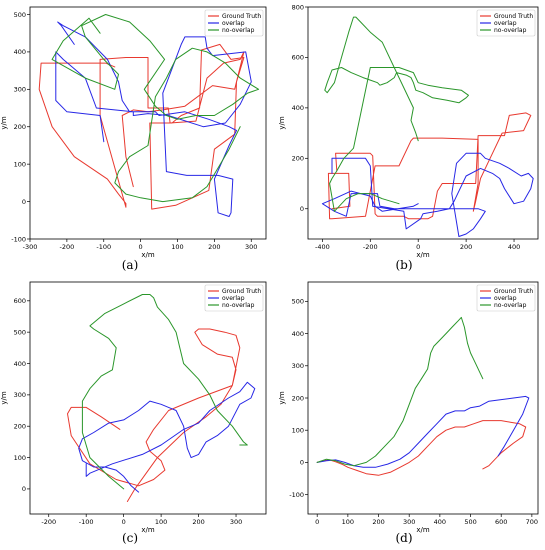 The width and height of the screenshot is (545, 550). What do you see at coordinates (404, 538) in the screenshot?
I see `caption-d: (d)` at bounding box center [404, 538].